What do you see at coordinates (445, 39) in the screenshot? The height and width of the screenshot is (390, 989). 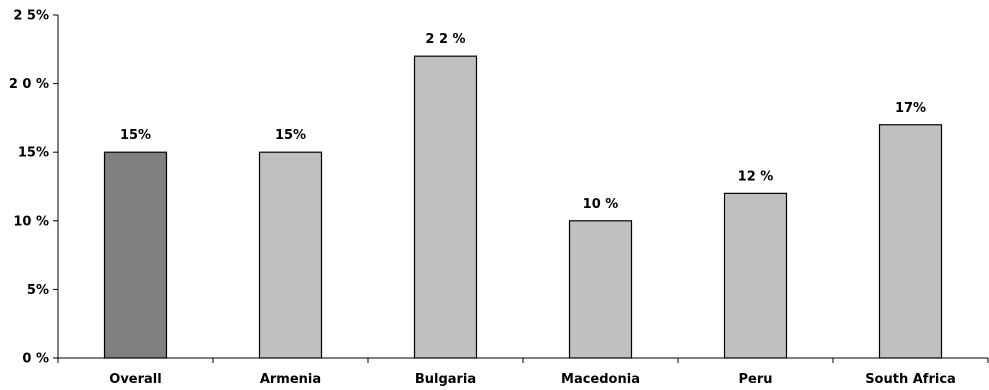 I see `data-label: 2 2 %` at bounding box center [445, 39].